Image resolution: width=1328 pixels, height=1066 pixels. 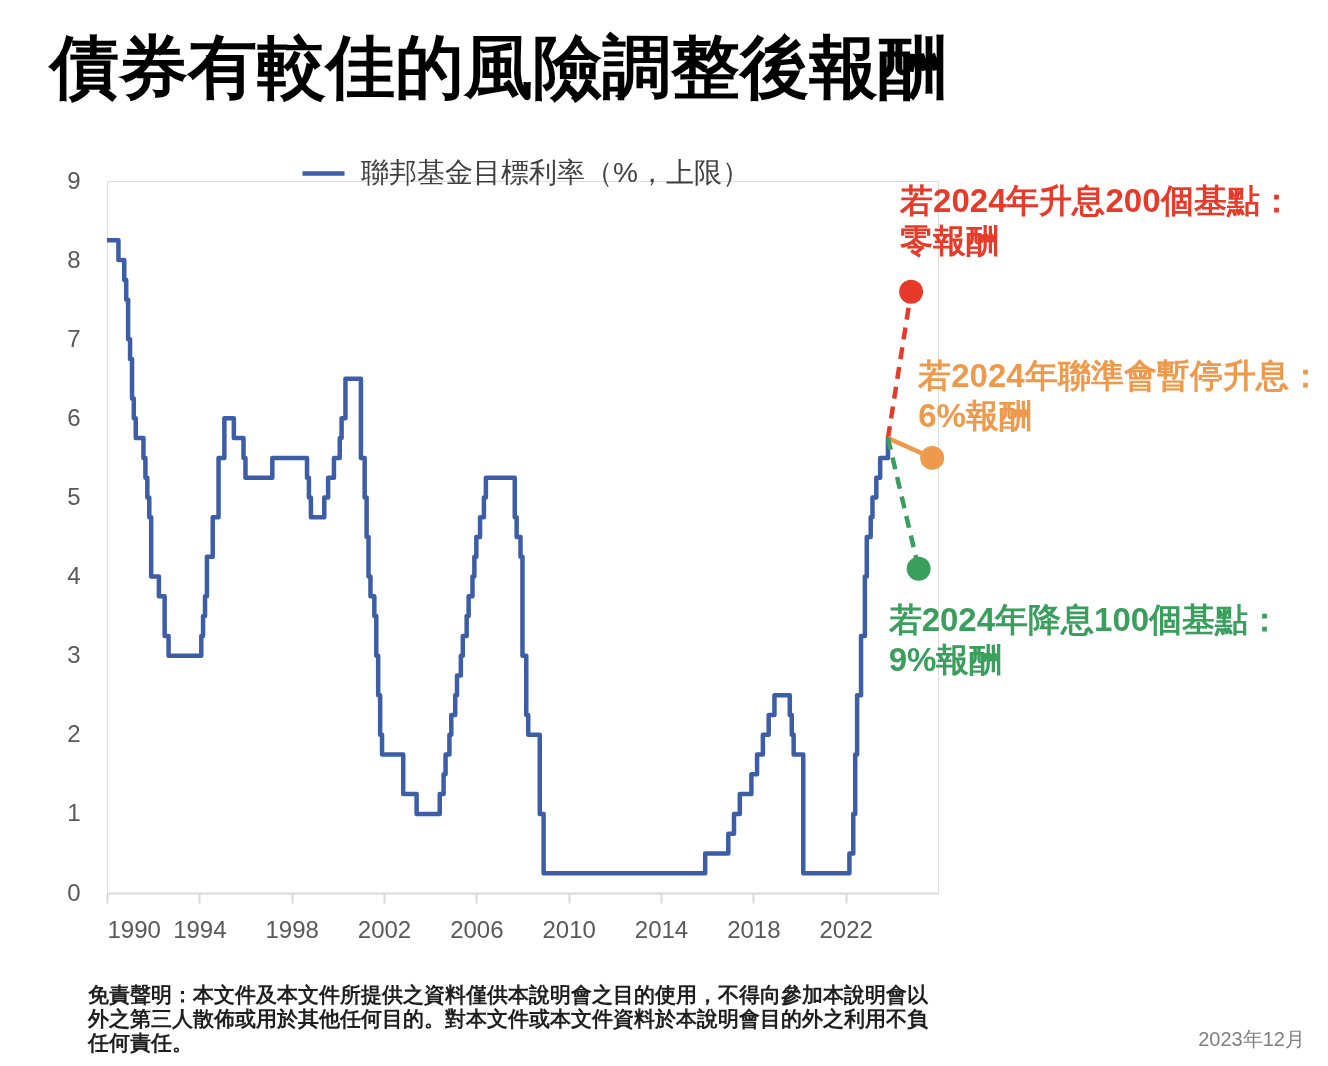 I want to click on y-tick-label: 6, so click(x=74, y=417).